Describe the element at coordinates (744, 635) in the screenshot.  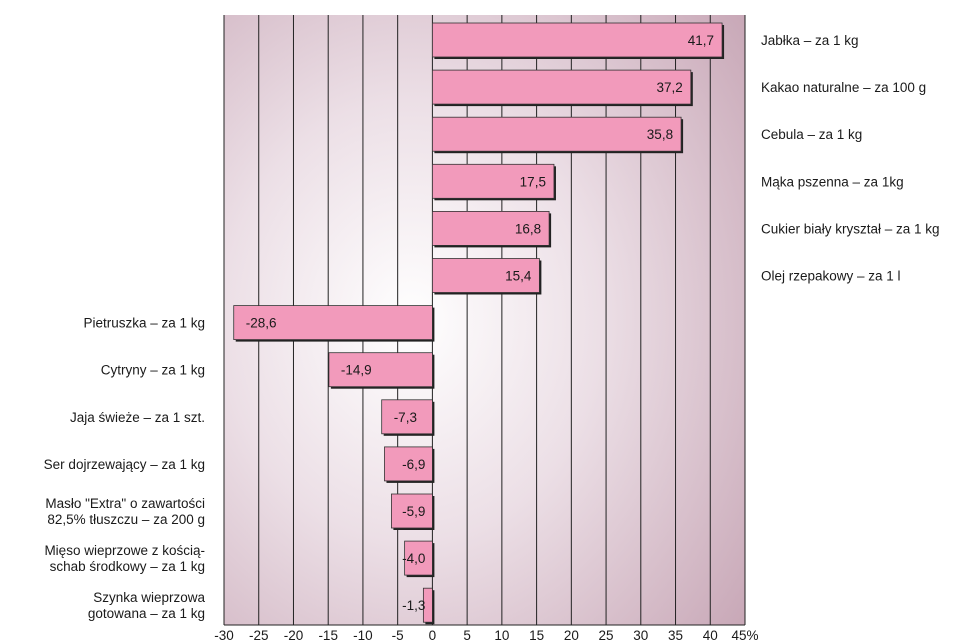
I see `x-tick-label: 45%` at that location.